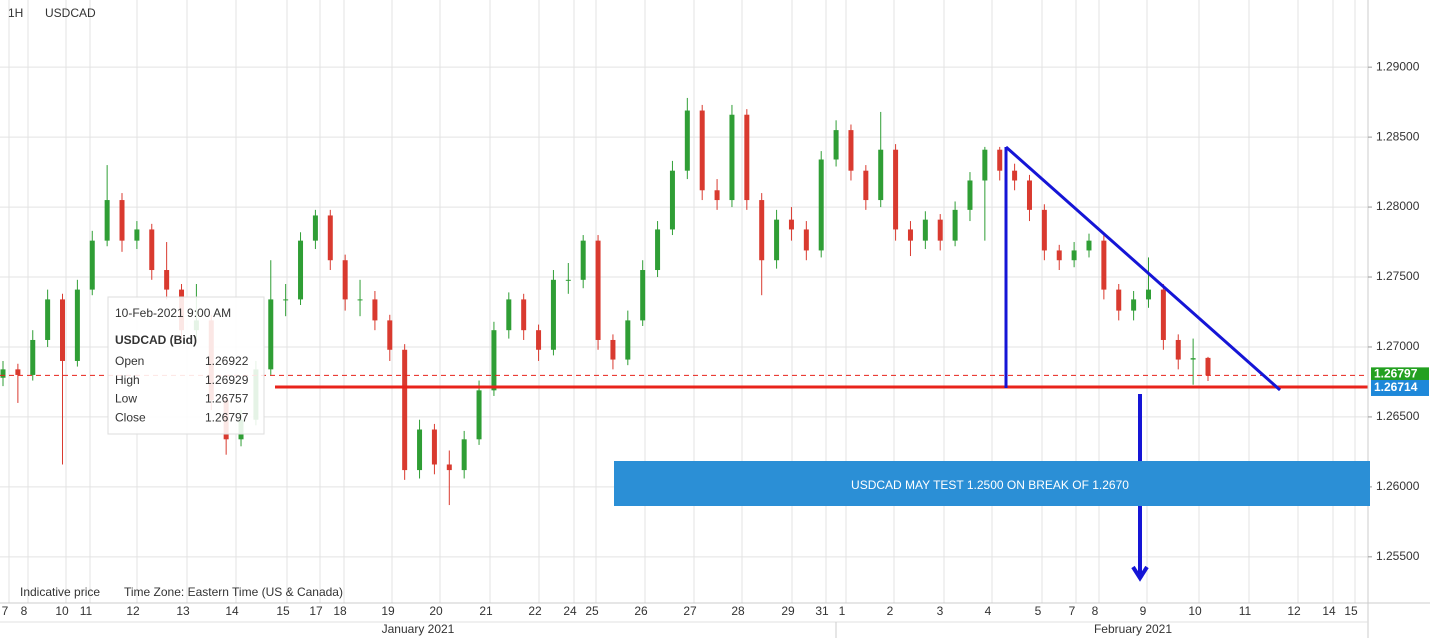  Describe the element at coordinates (535, 611) in the screenshot. I see `x-tick-label: 22` at that location.